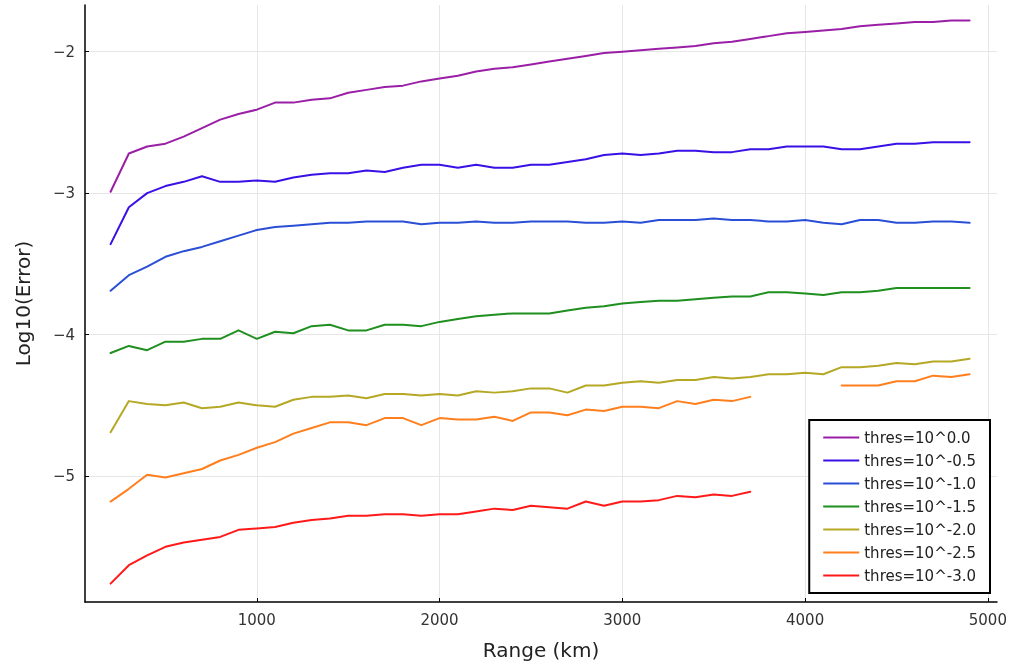 Image resolution: width=1013 pixels, height=667 pixels. I want to click on y-tick-label: −5, so click(63, 476).